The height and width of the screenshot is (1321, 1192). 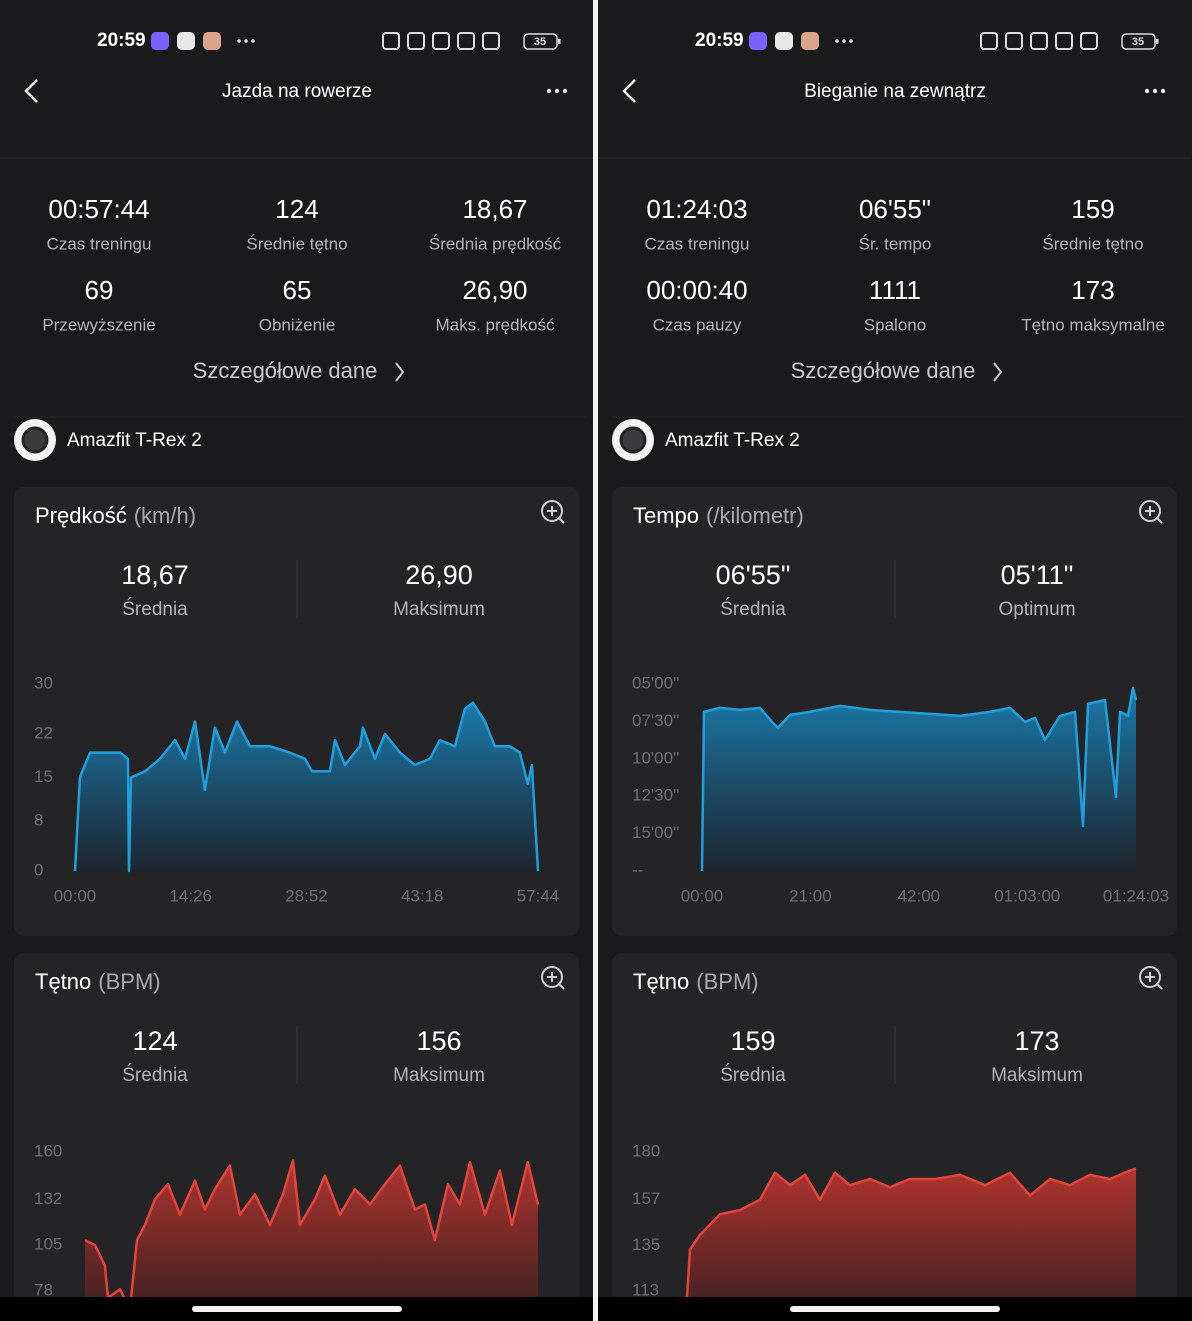 What do you see at coordinates (702, 895) in the screenshot?
I see `x-tick-label: 00:00` at bounding box center [702, 895].